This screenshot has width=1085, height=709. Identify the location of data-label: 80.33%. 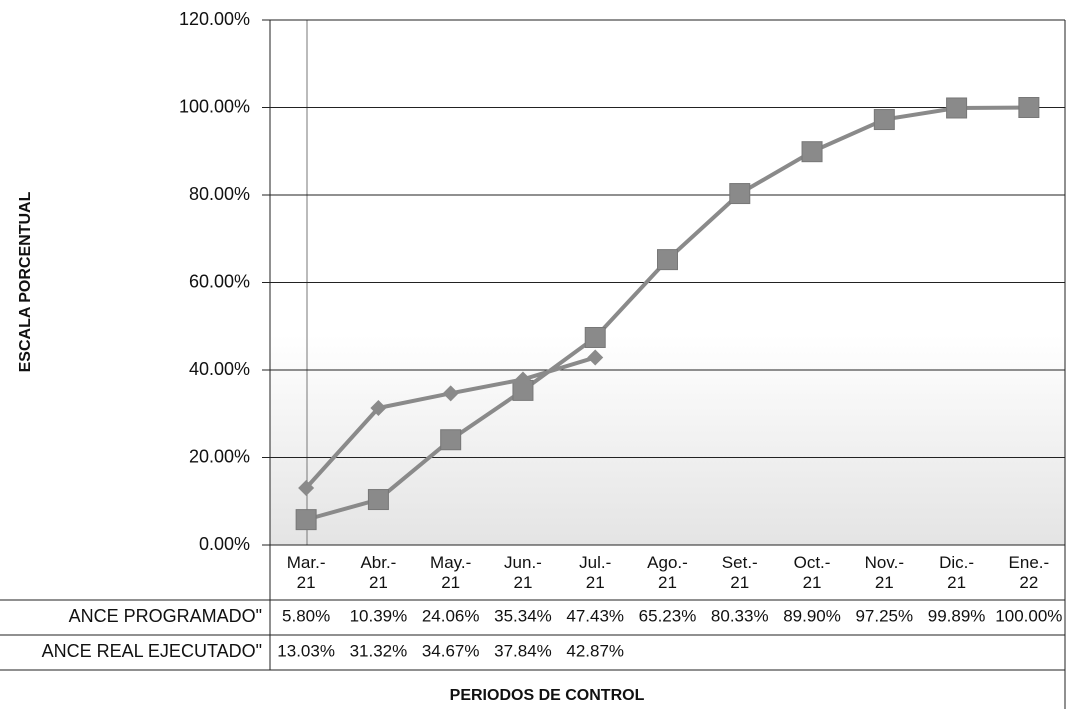
(740, 615).